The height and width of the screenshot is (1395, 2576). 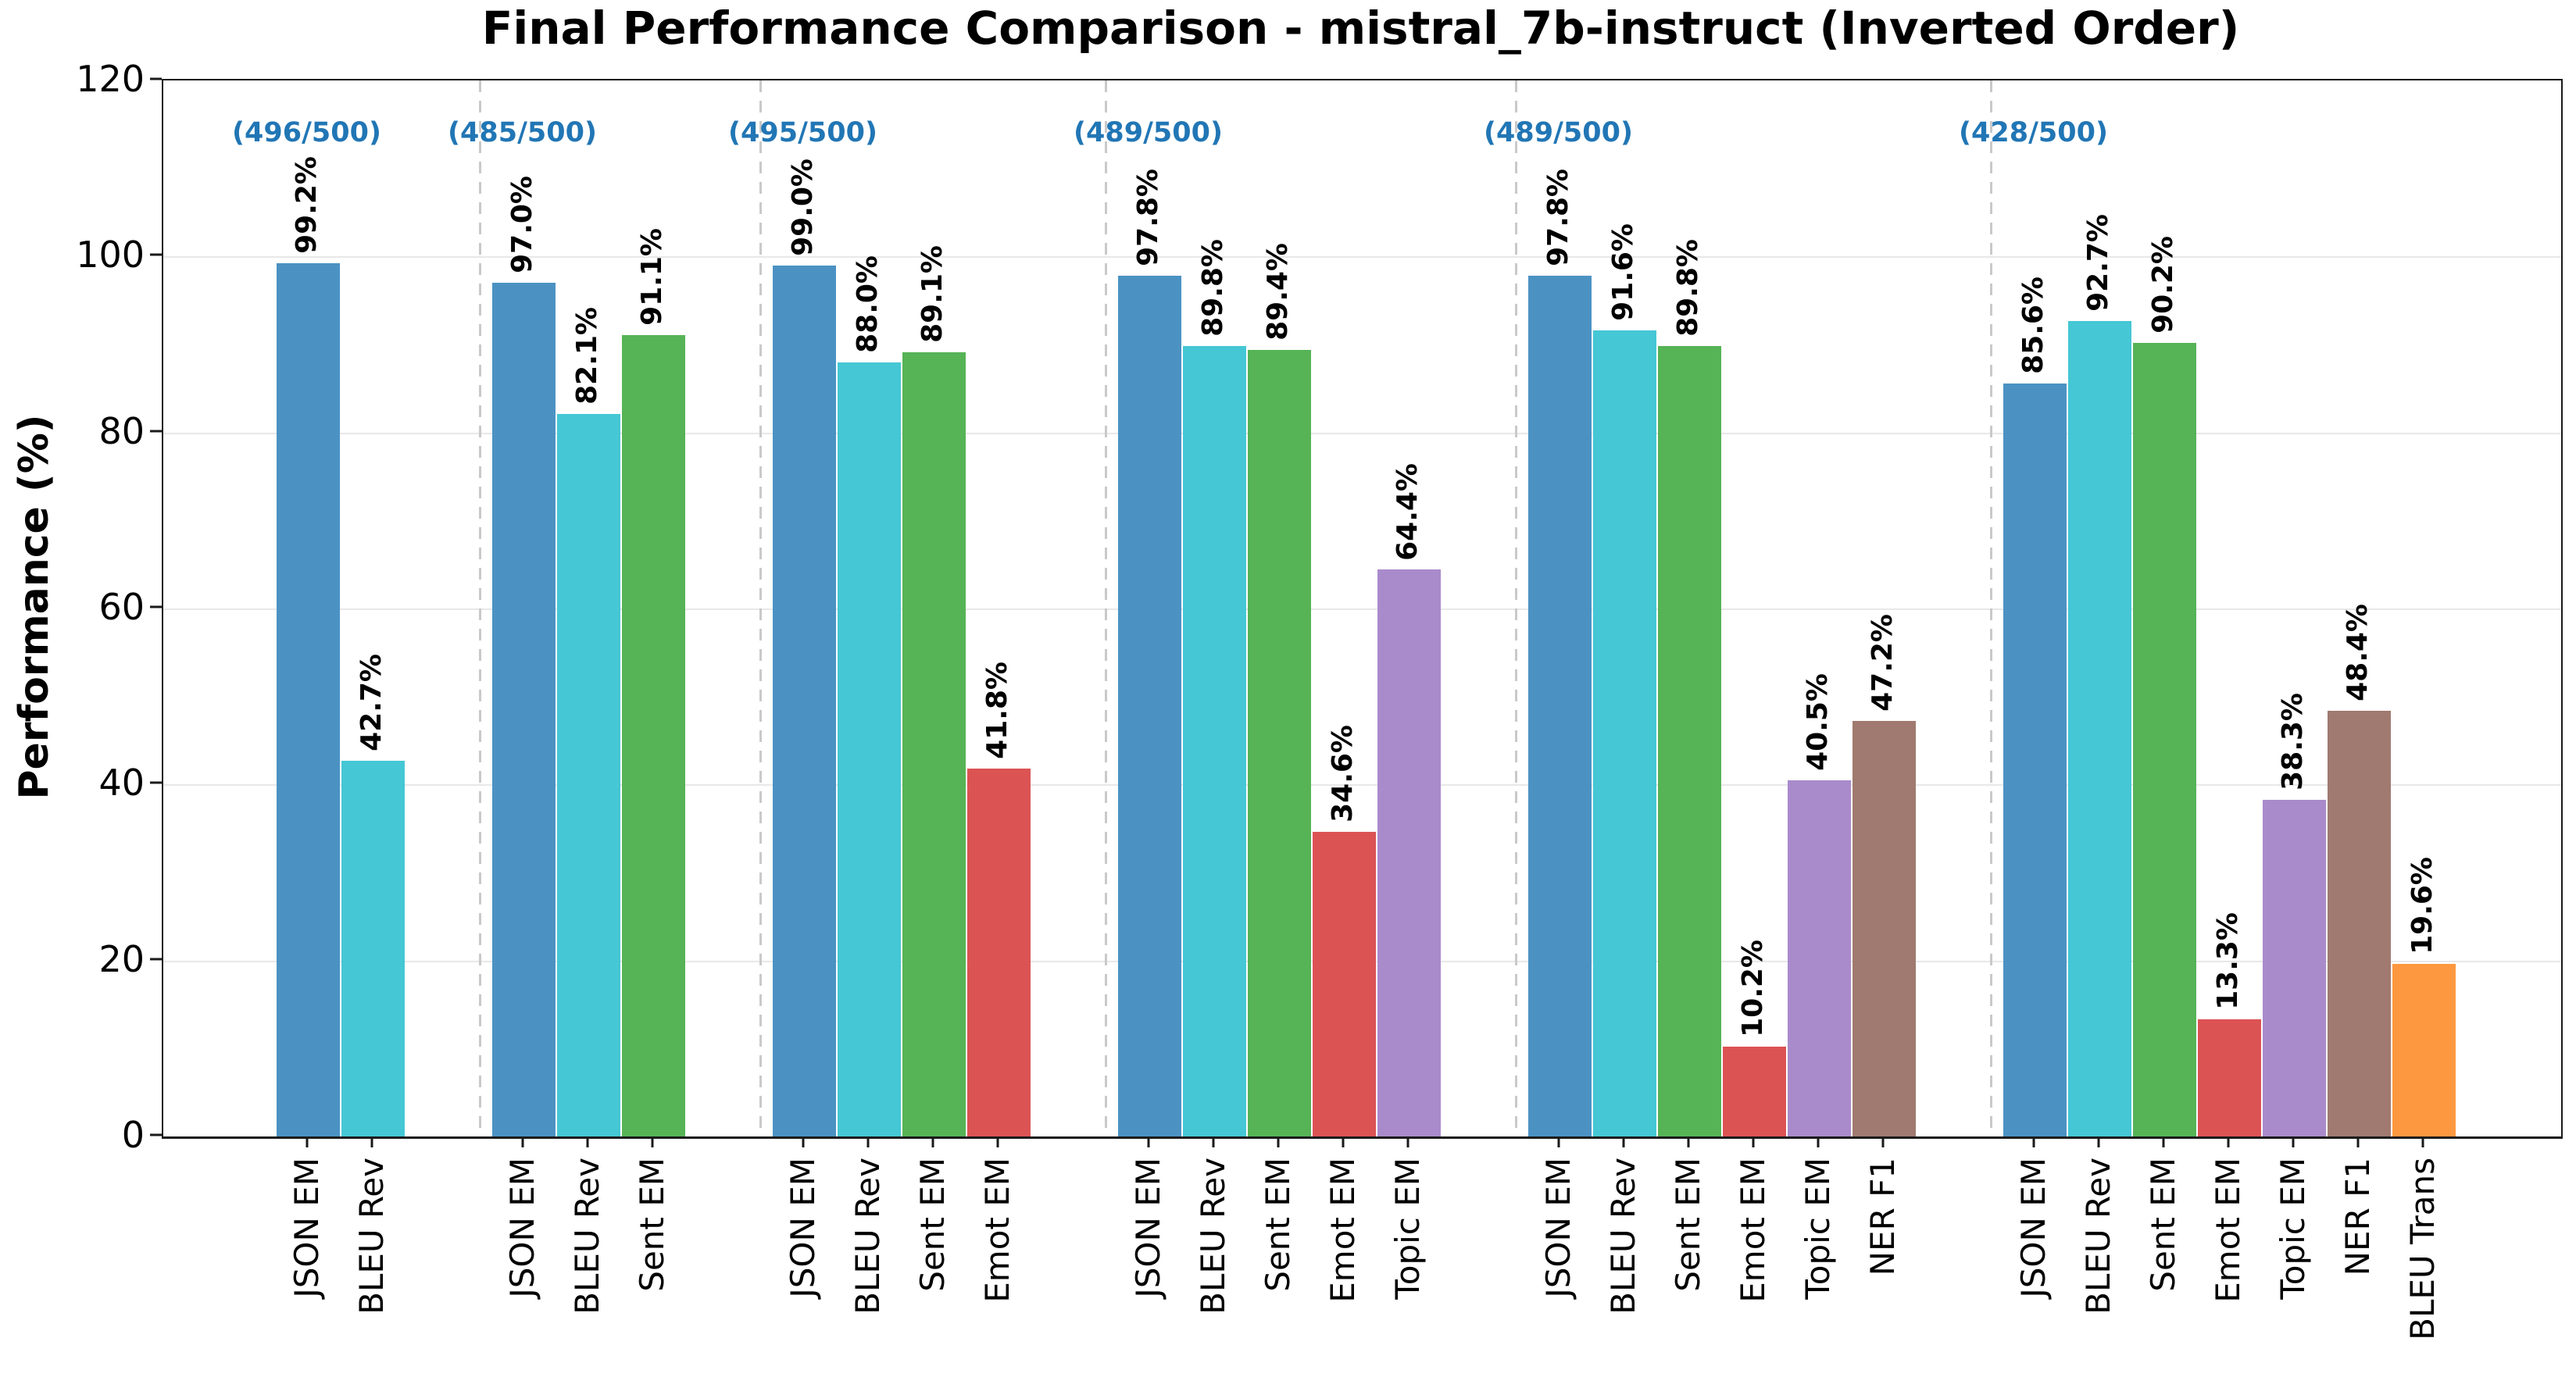 What do you see at coordinates (760, 608) in the screenshot?
I see `group-separator` at bounding box center [760, 608].